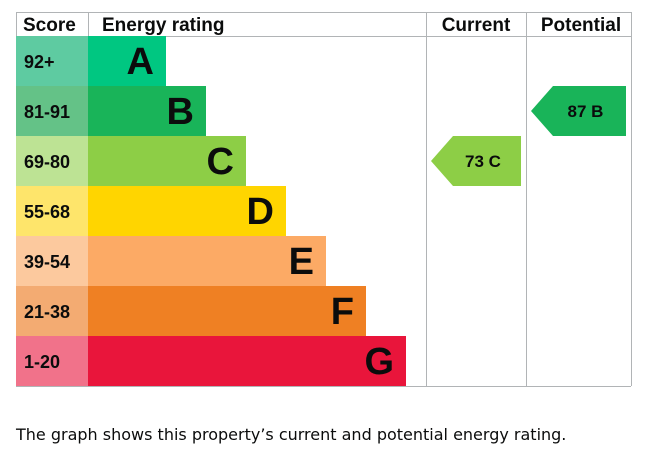 The width and height of the screenshot is (655, 454). Describe the element at coordinates (528, 136) in the screenshot. I see `rating-arrows: 73 C 87 B` at that location.